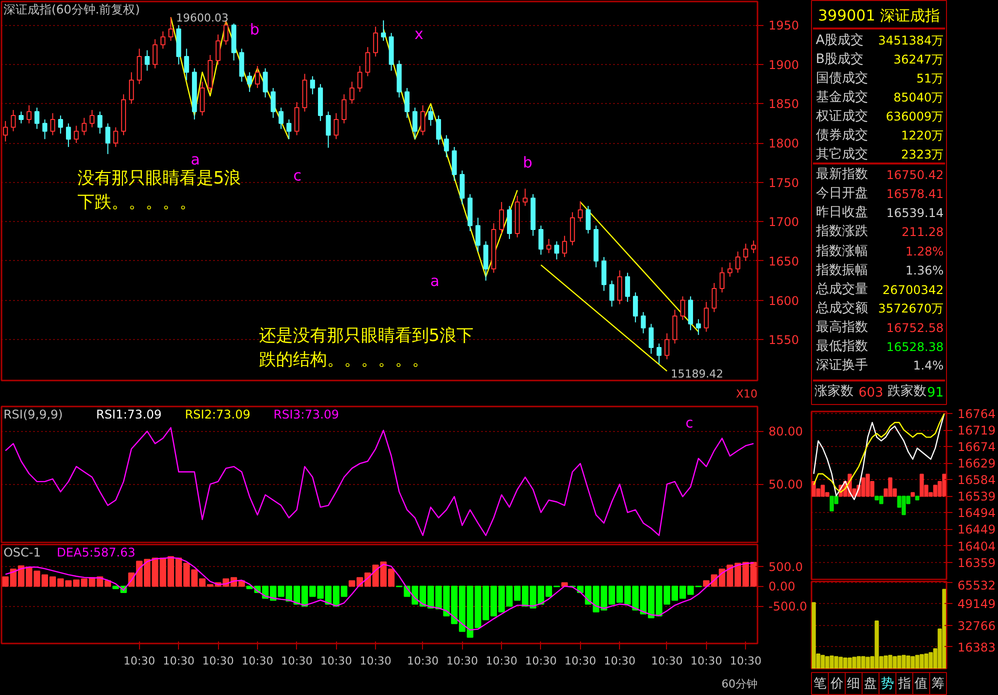 This screenshot has width=998, height=695. I want to click on y-tick-label: 65532, so click(977, 585).